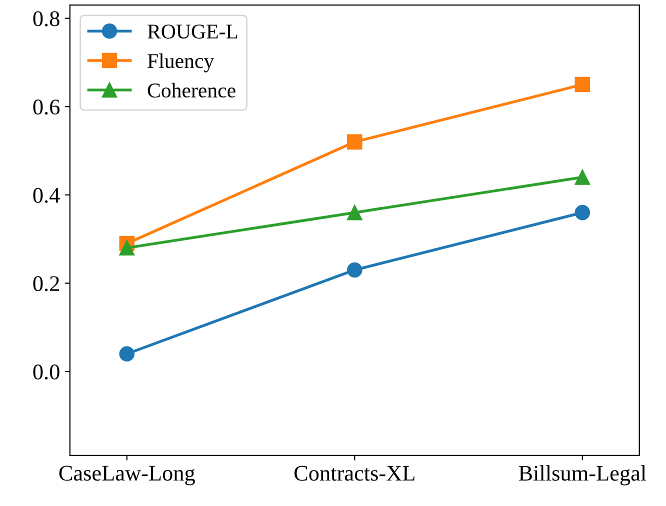 The width and height of the screenshot is (666, 506). What do you see at coordinates (354, 473) in the screenshot?
I see `x-tick-label: Contracts-XL` at bounding box center [354, 473].